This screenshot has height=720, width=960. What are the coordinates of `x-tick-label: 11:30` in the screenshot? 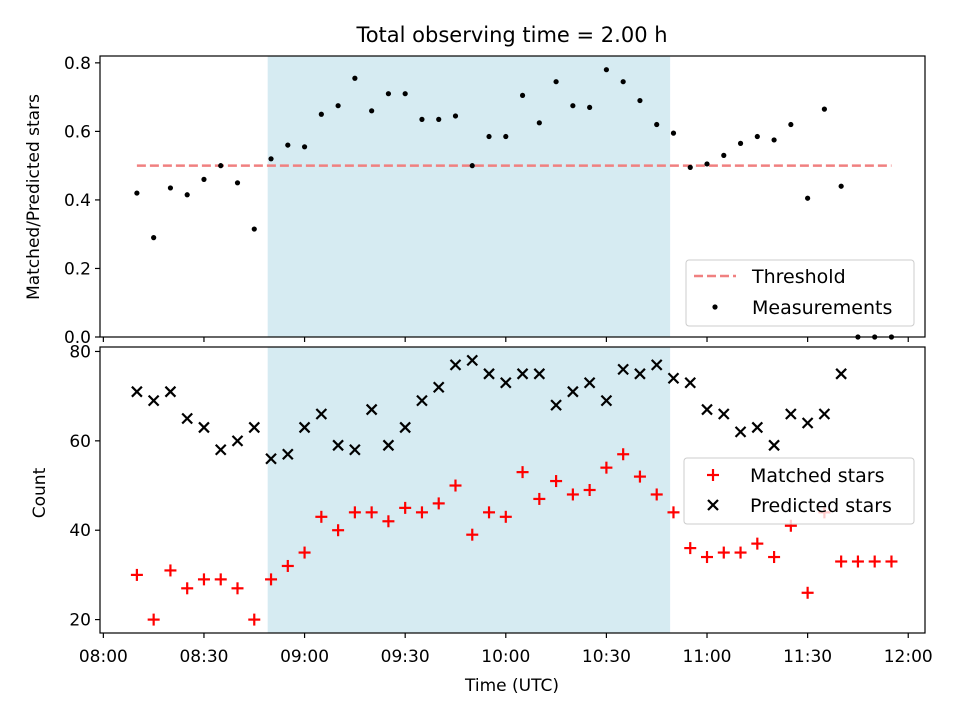 It's located at (807, 657).